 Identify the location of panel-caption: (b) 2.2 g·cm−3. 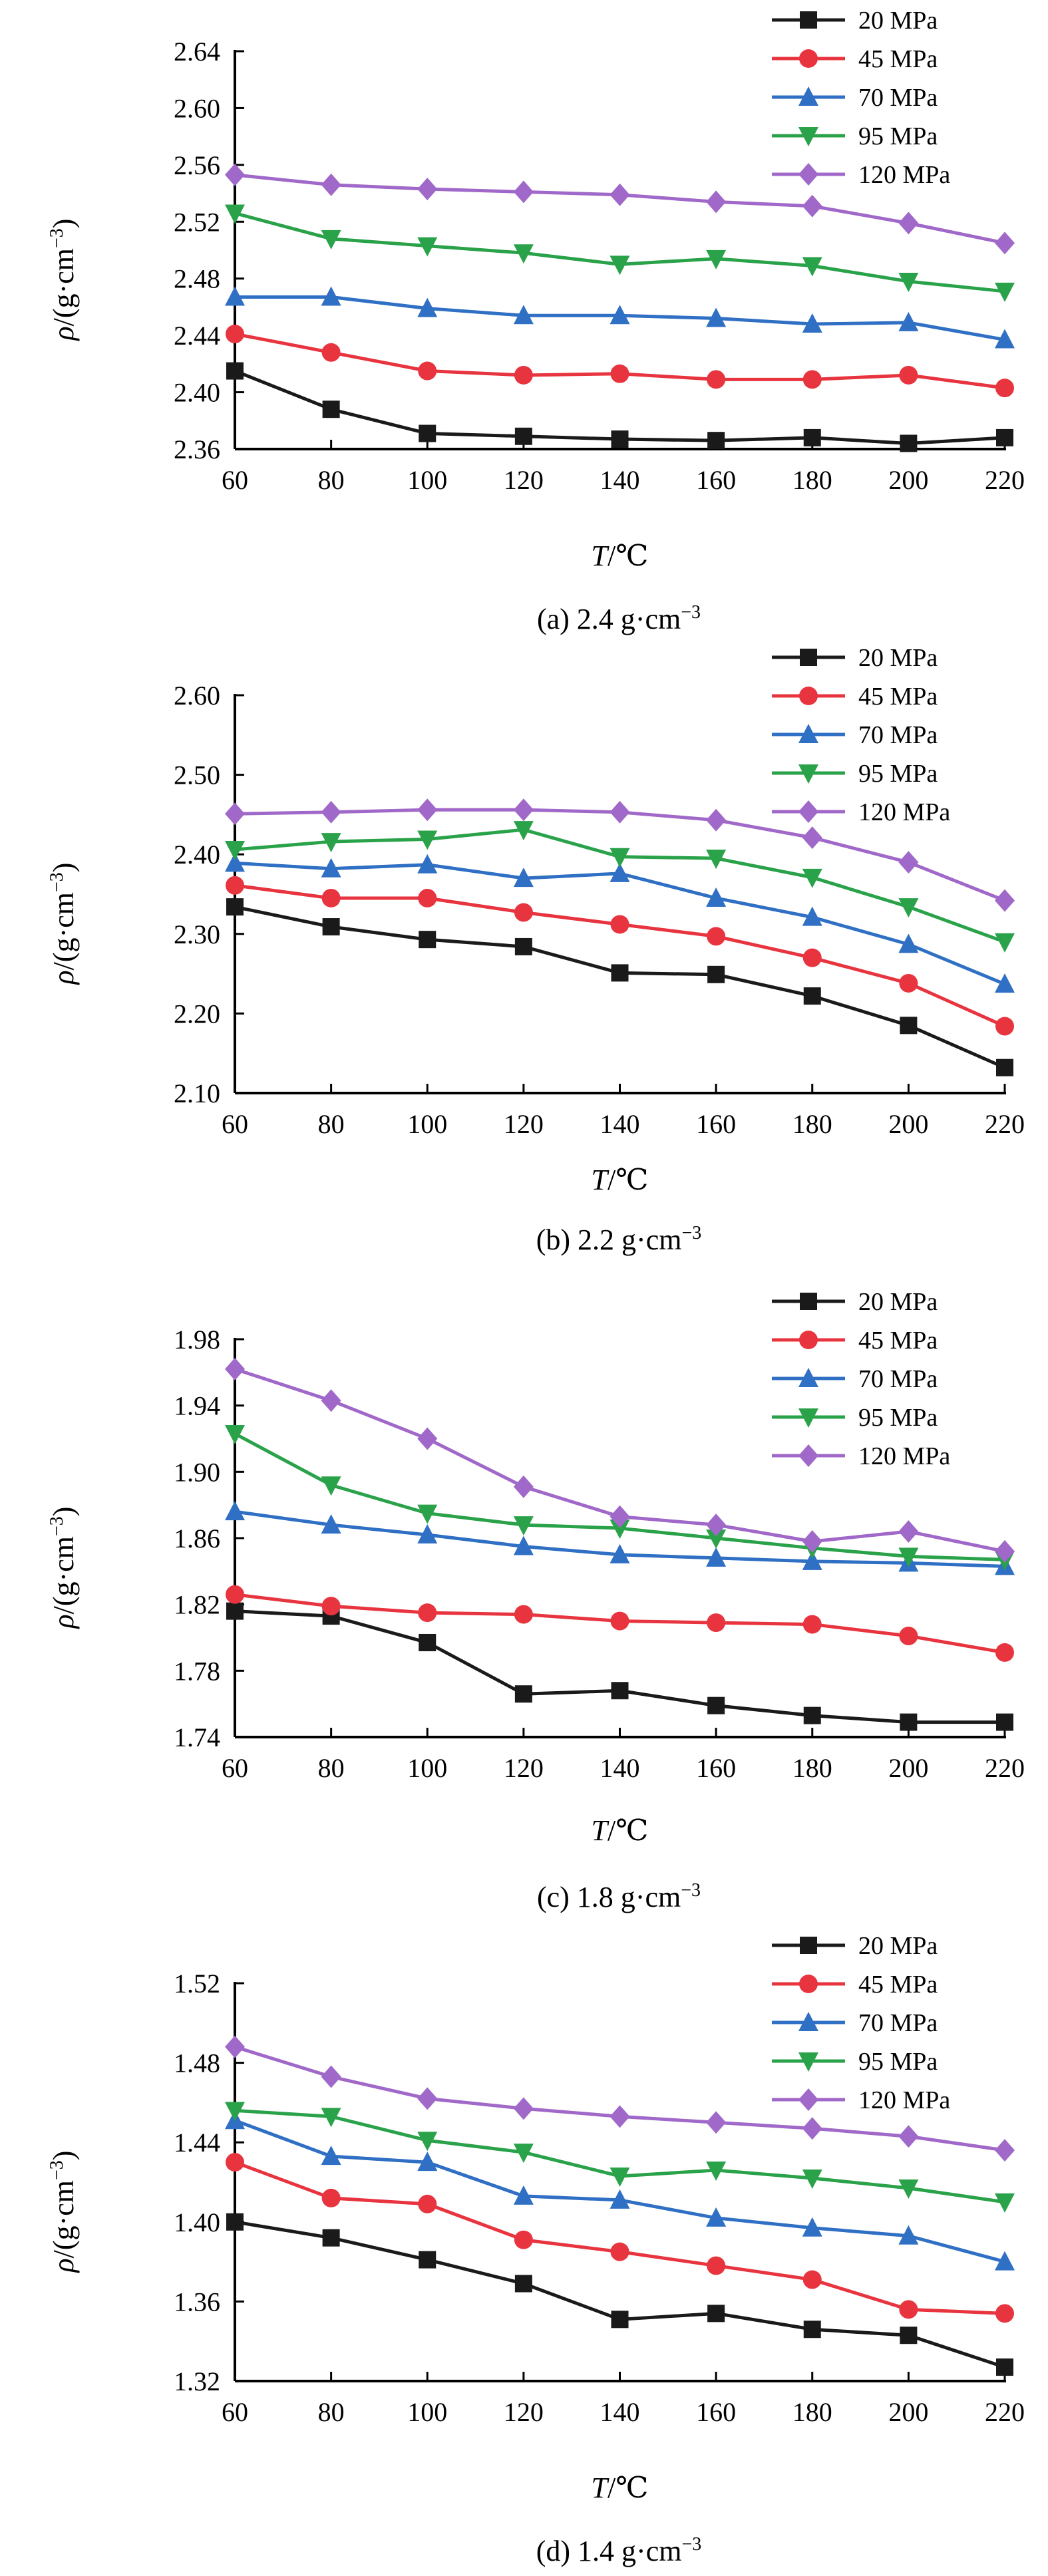
(619, 1239).